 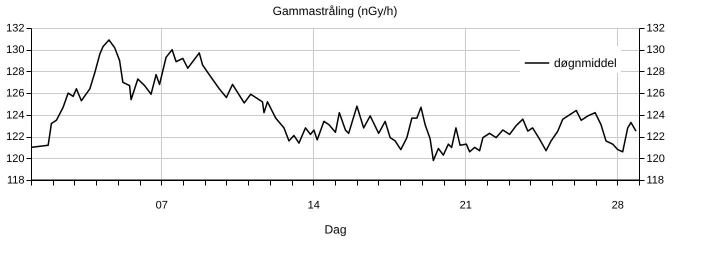 I want to click on y2-tick-label: 122, so click(x=655, y=137).